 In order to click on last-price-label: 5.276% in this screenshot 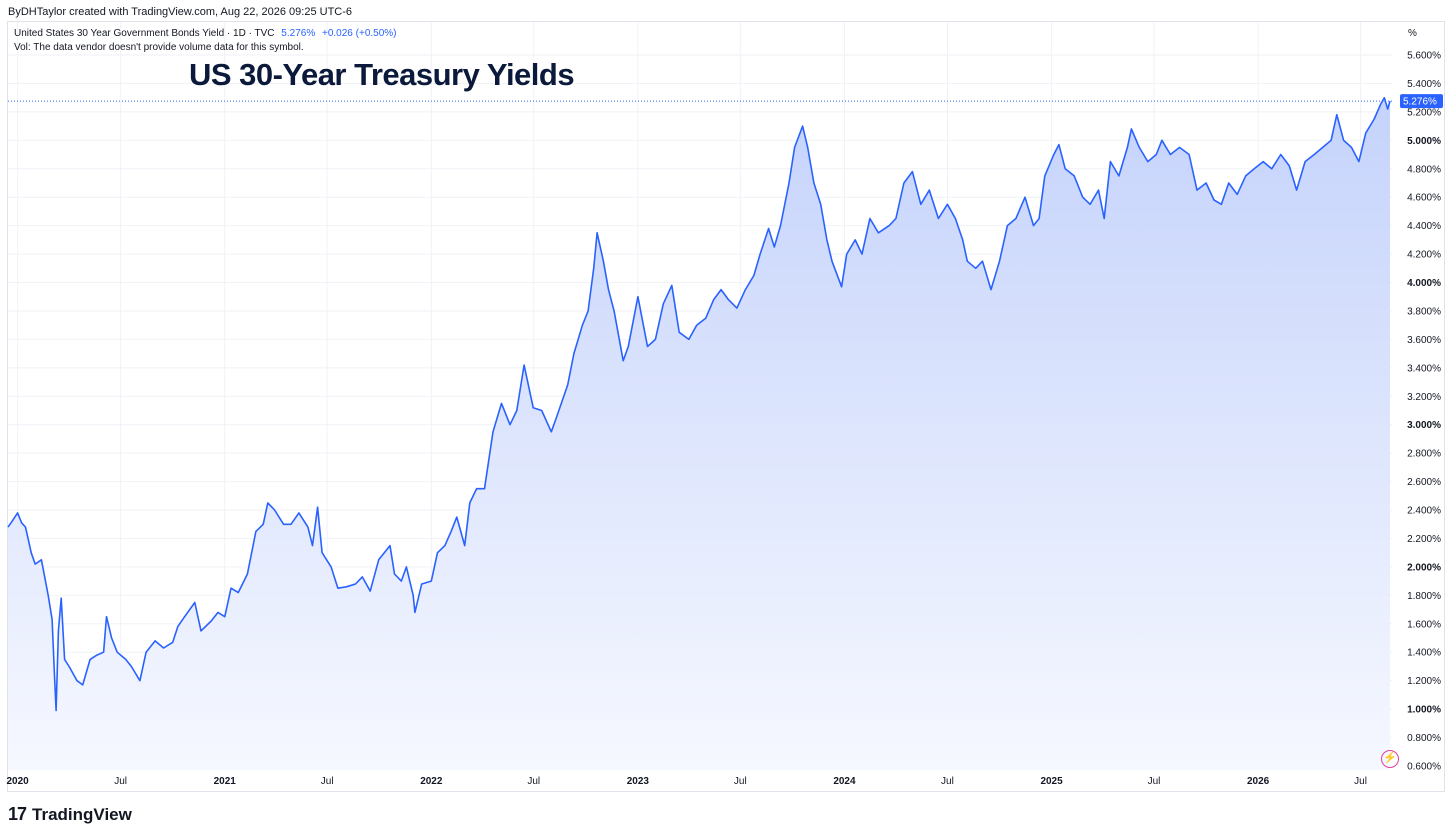, I will do `click(1420, 102)`.